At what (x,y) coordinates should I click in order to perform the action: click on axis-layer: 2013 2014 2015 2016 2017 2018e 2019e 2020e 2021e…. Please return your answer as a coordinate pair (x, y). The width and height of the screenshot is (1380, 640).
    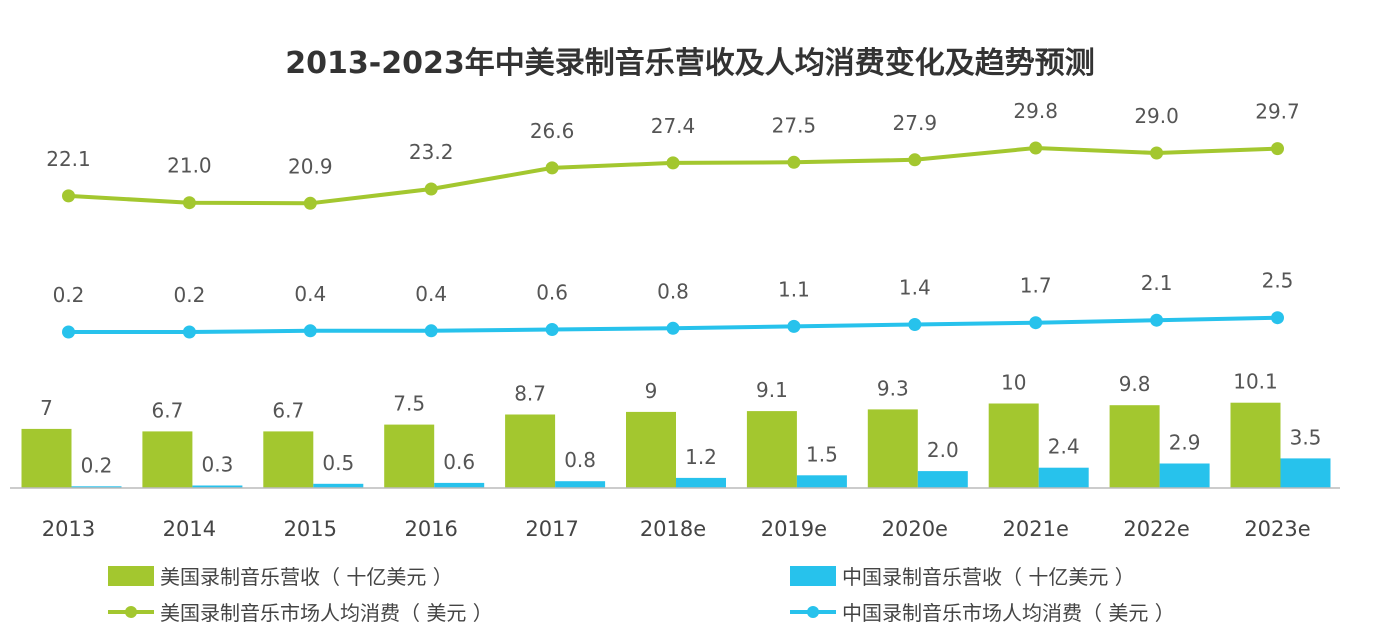
    Looking at the image, I should click on (675, 514).